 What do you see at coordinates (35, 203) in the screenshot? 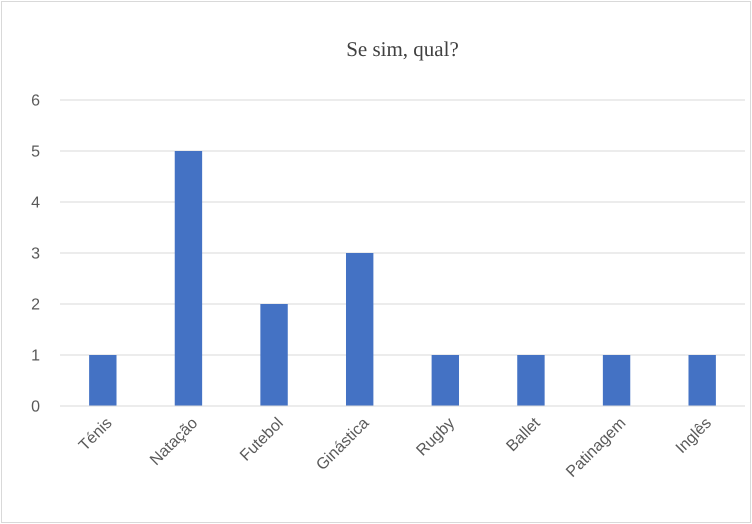
I see `y-tick-label: 4` at bounding box center [35, 203].